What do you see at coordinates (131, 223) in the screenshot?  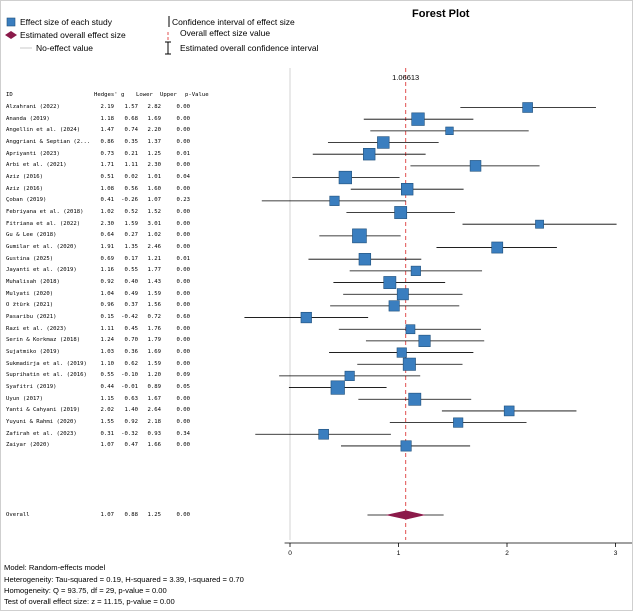 I see `study-row-lower: 1.59` at bounding box center [131, 223].